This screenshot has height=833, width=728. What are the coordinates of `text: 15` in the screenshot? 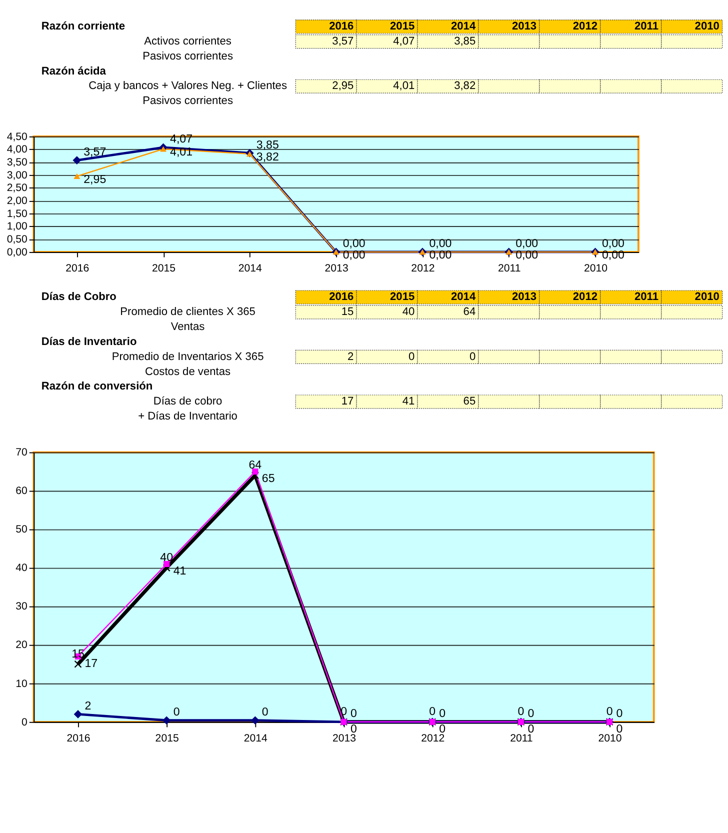 It's located at (347, 312).